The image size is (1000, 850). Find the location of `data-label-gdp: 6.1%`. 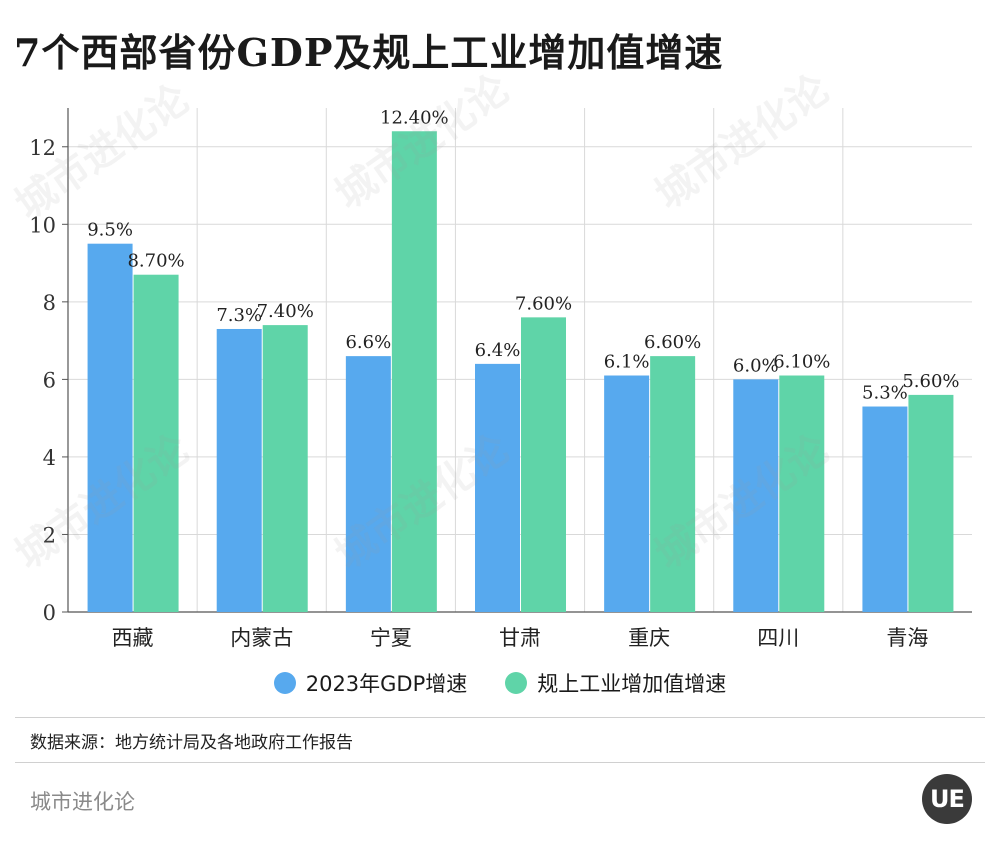

data-label-gdp: 6.1% is located at coordinates (627, 362).